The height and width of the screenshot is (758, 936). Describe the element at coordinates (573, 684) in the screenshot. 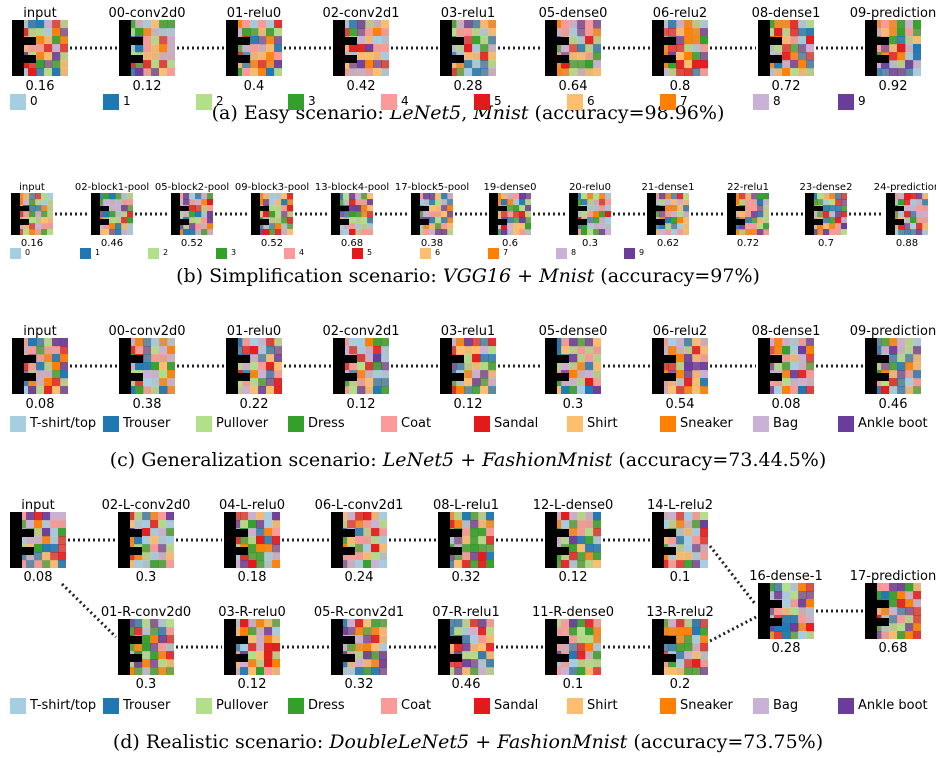

I see `layer-score: 0.1` at that location.